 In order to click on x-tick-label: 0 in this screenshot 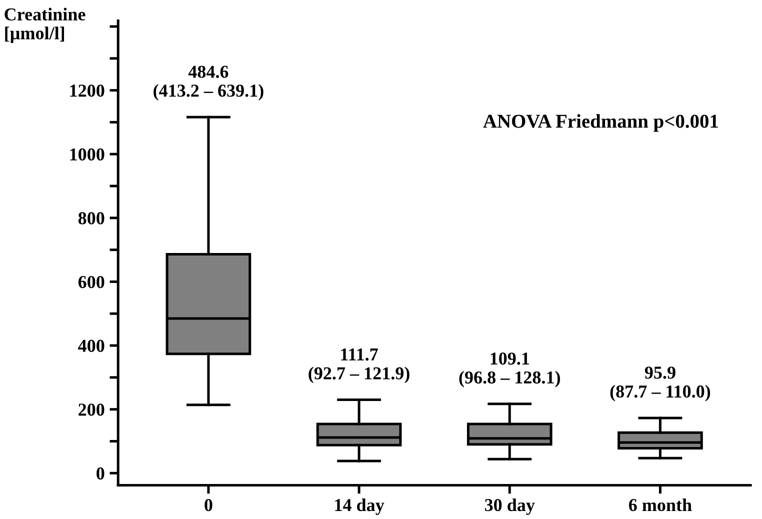, I will do `click(208, 505)`.